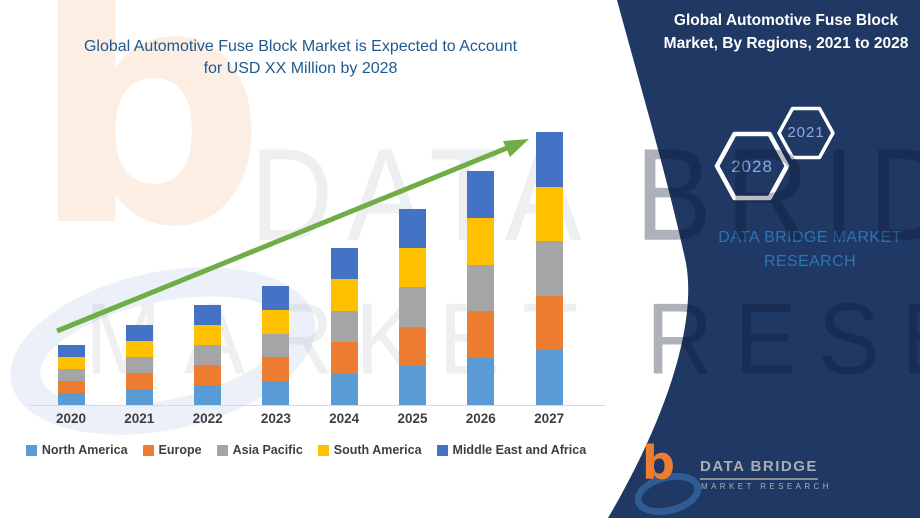 This screenshot has width=920, height=518. What do you see at coordinates (139, 381) in the screenshot?
I see `bar-2021-segment-europe` at bounding box center [139, 381].